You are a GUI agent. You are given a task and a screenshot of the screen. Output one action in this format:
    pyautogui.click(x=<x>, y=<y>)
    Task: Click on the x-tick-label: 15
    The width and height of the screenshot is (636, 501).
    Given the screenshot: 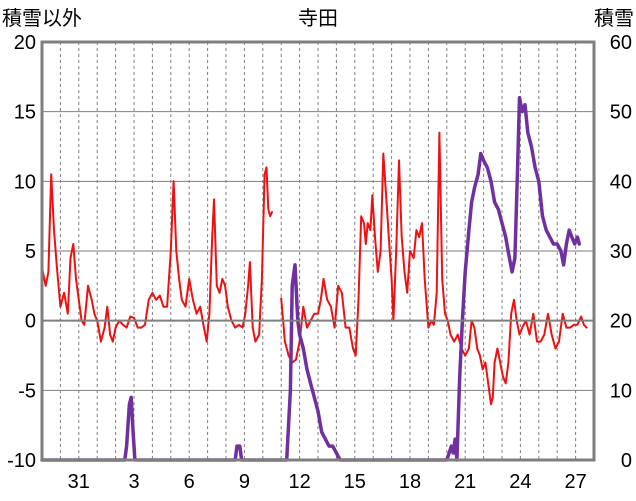 What is the action you would take?
    pyautogui.click(x=355, y=482)
    